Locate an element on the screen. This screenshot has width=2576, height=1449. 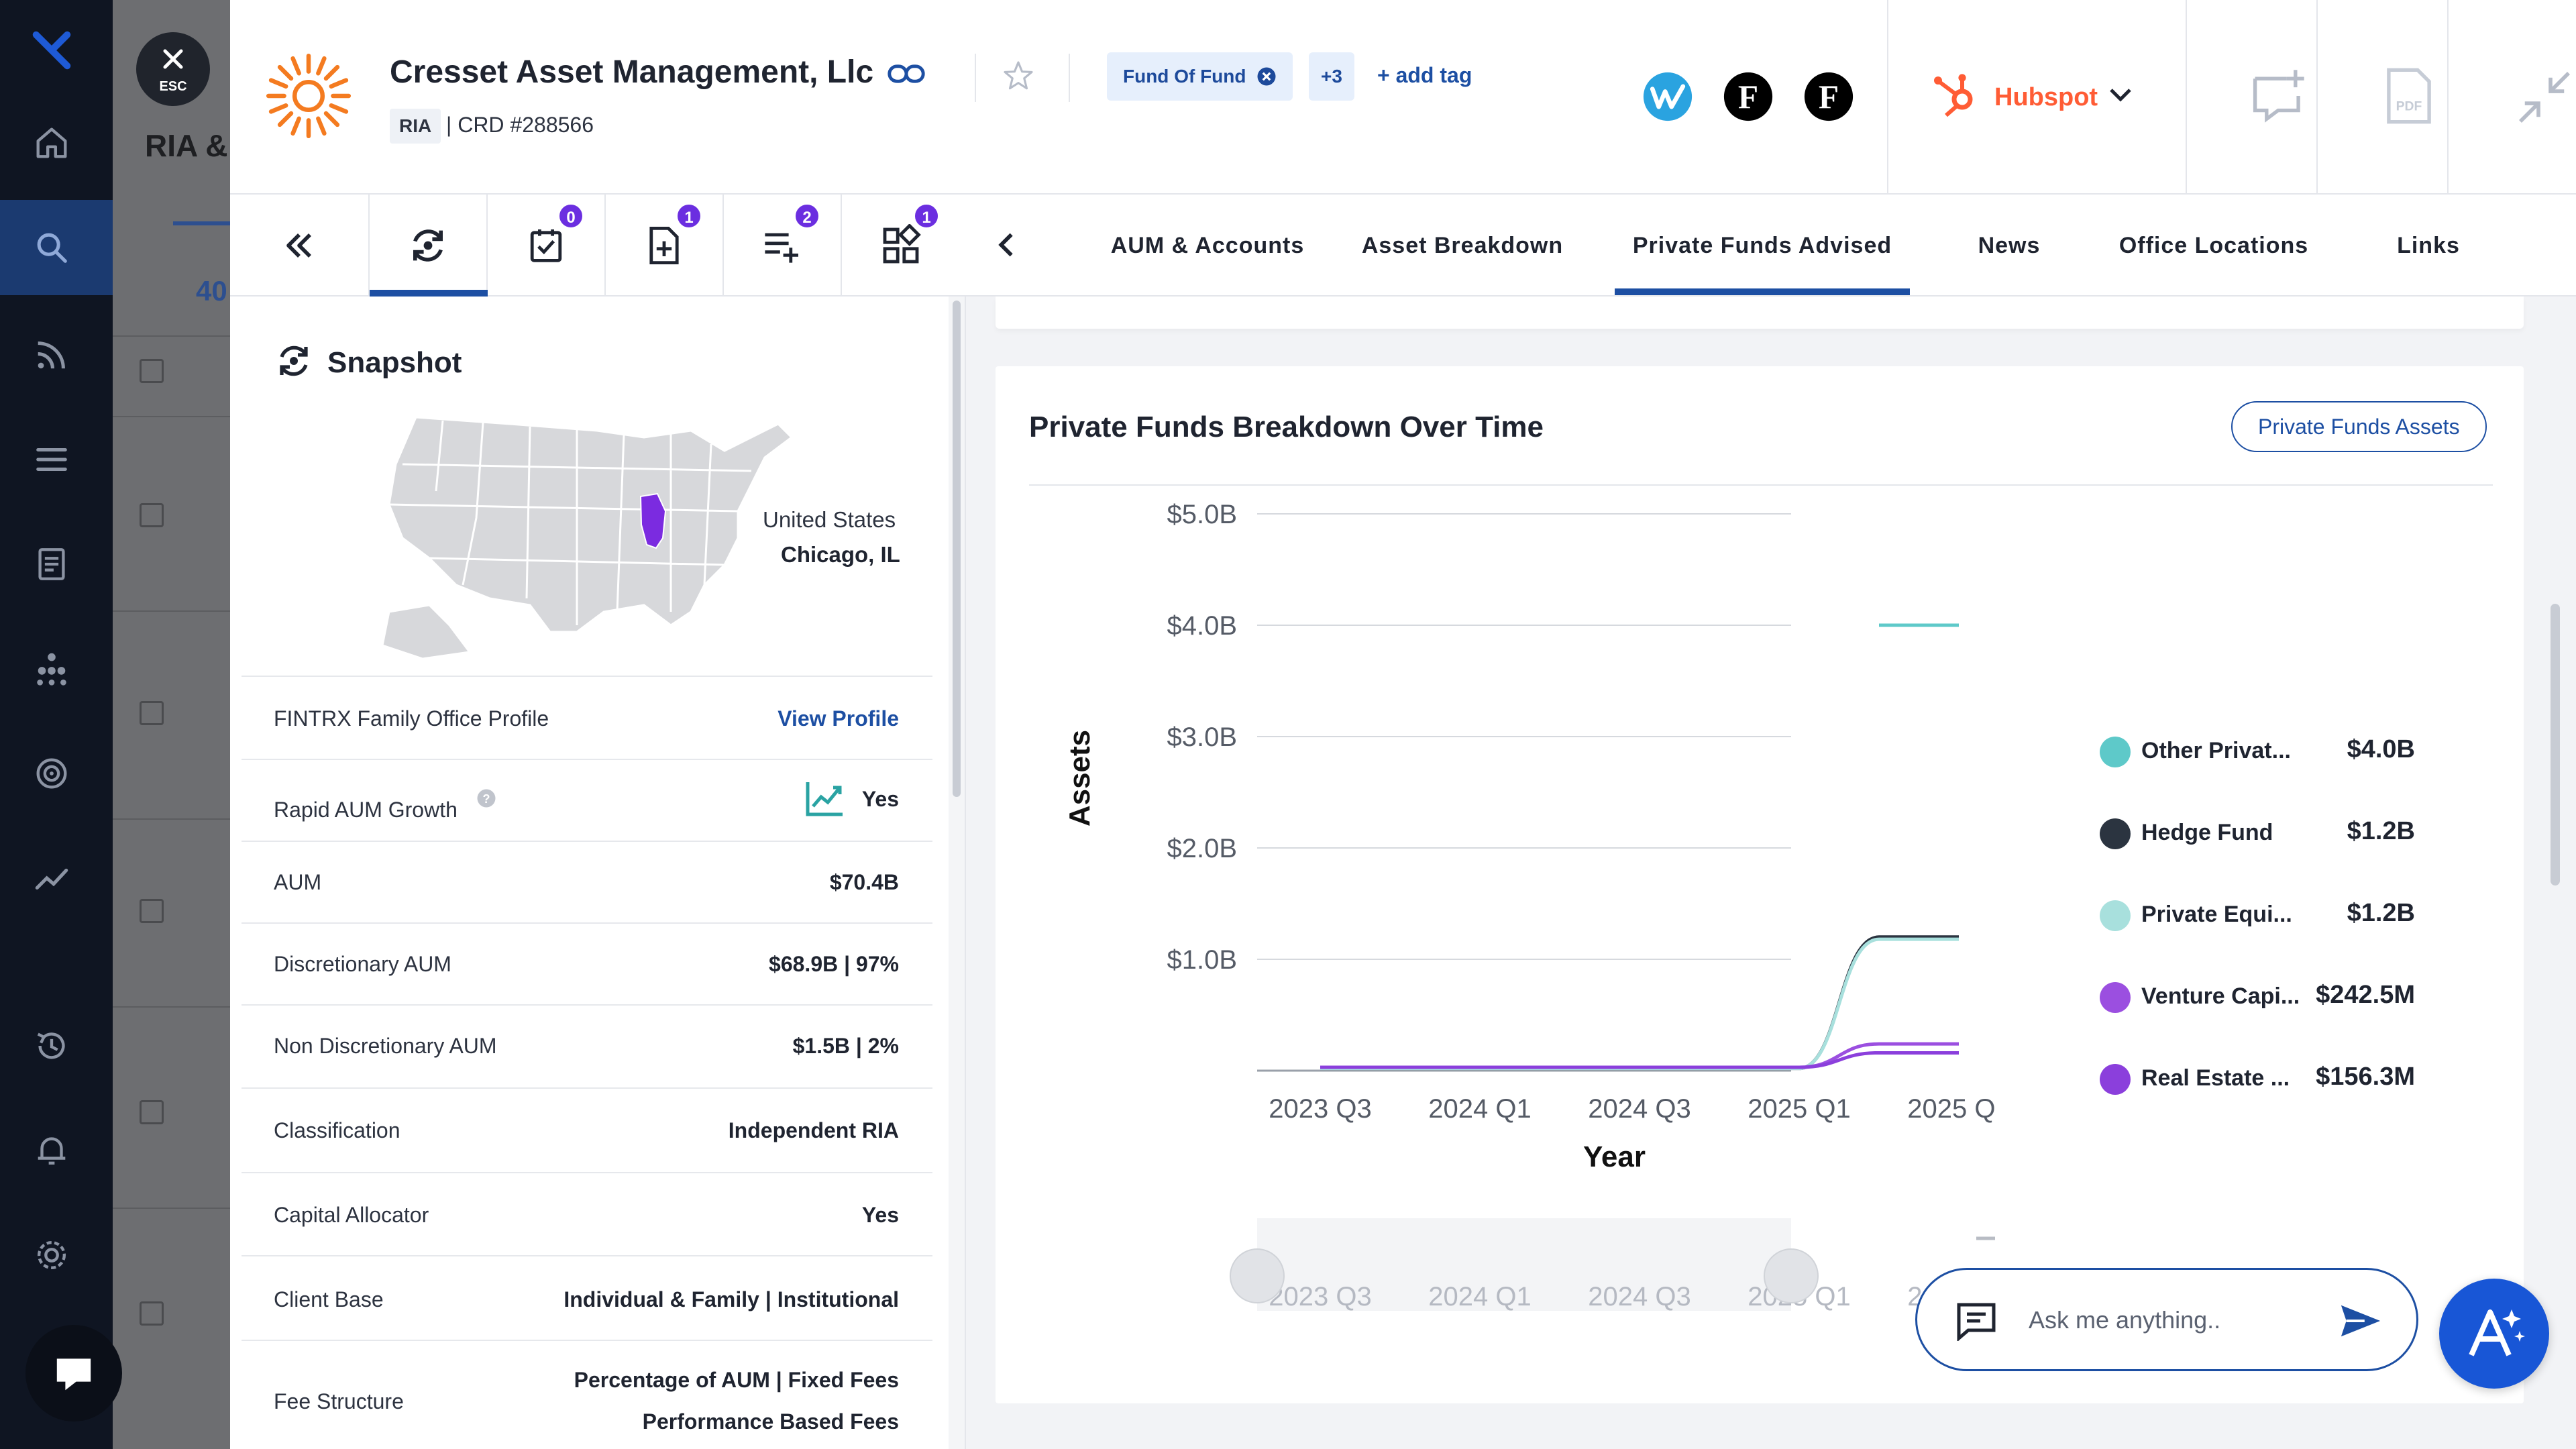
tab-office-locations: Office Locations is located at coordinates (2213, 245).